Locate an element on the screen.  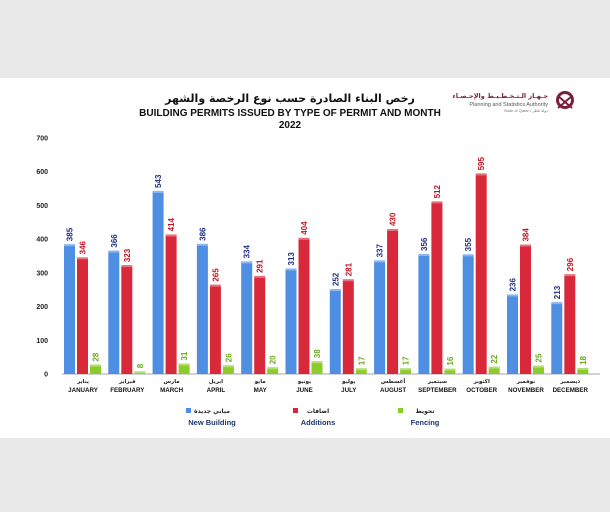
data-label-fencing: 31 is located at coordinates (184, 355).